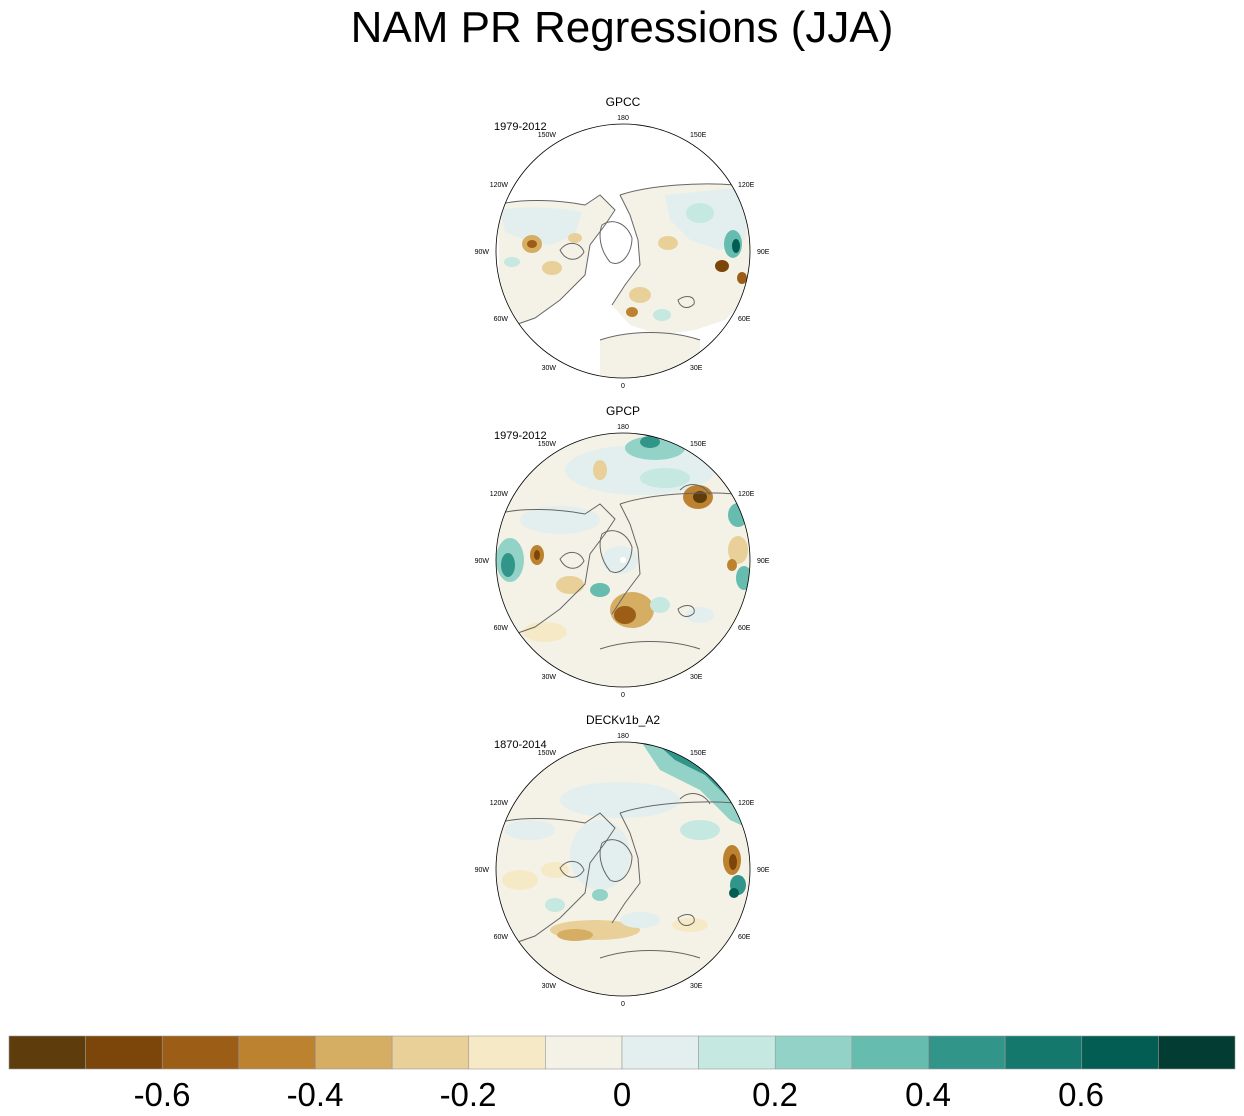 The width and height of the screenshot is (1244, 1116). I want to click on colorbar-tick-label: 0.6, so click(1081, 1094).